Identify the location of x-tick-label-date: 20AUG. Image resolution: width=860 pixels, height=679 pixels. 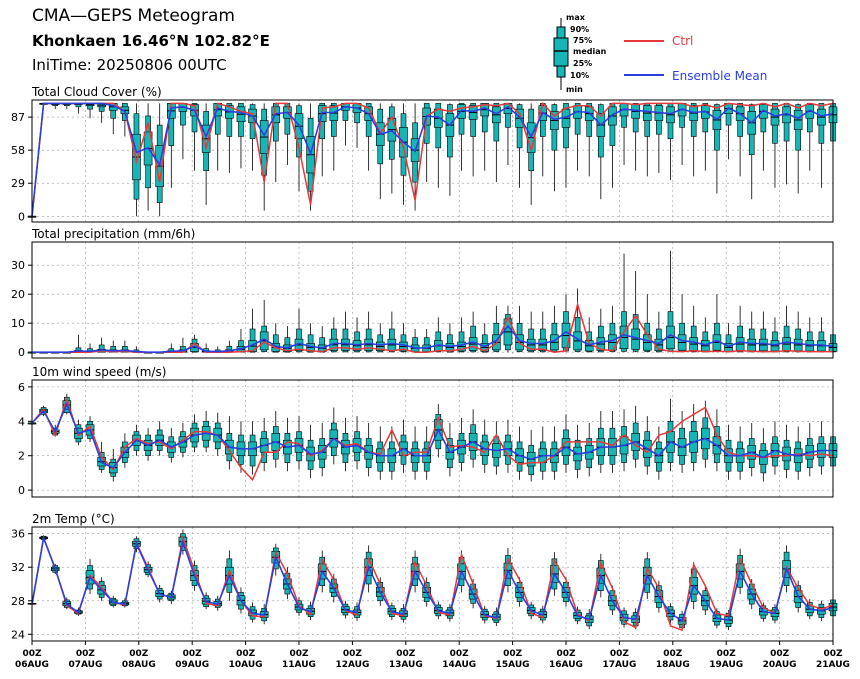
(780, 665).